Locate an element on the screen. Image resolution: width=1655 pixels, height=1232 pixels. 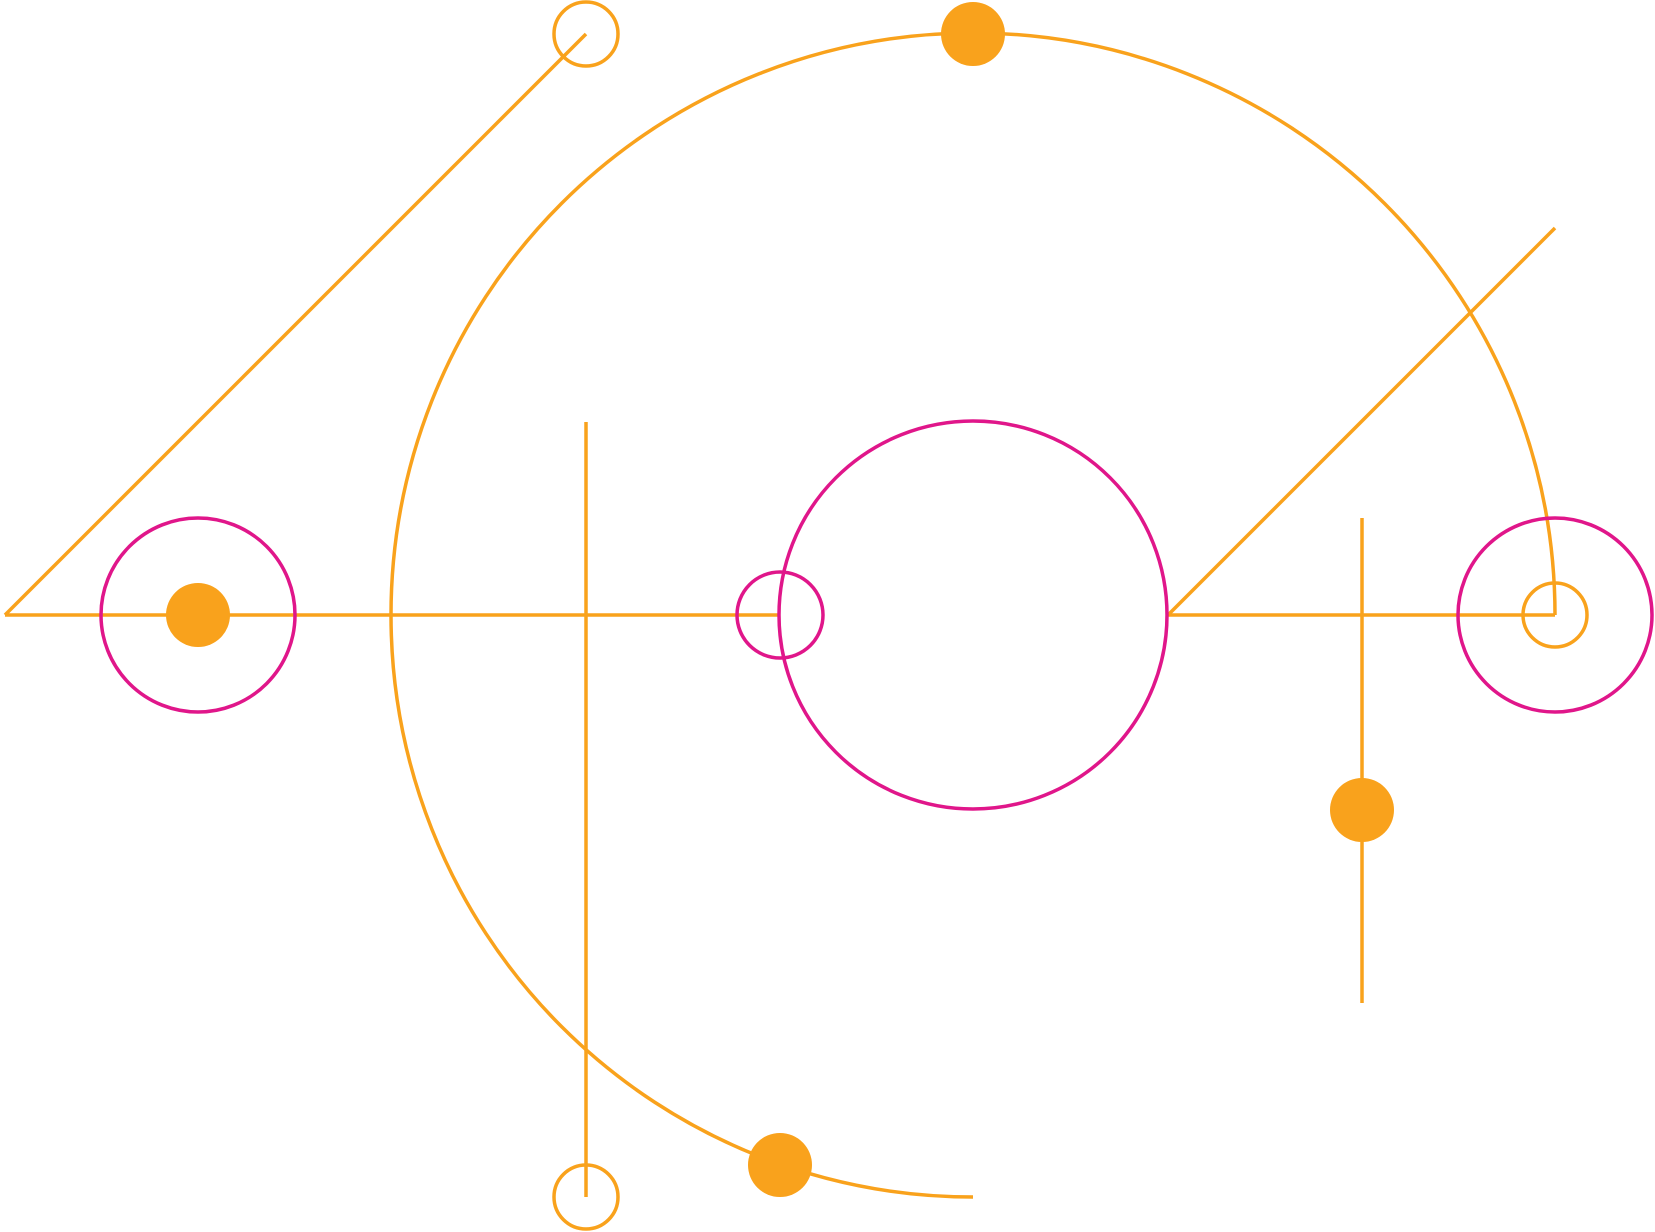
node-right is located at coordinates (1555, 615).